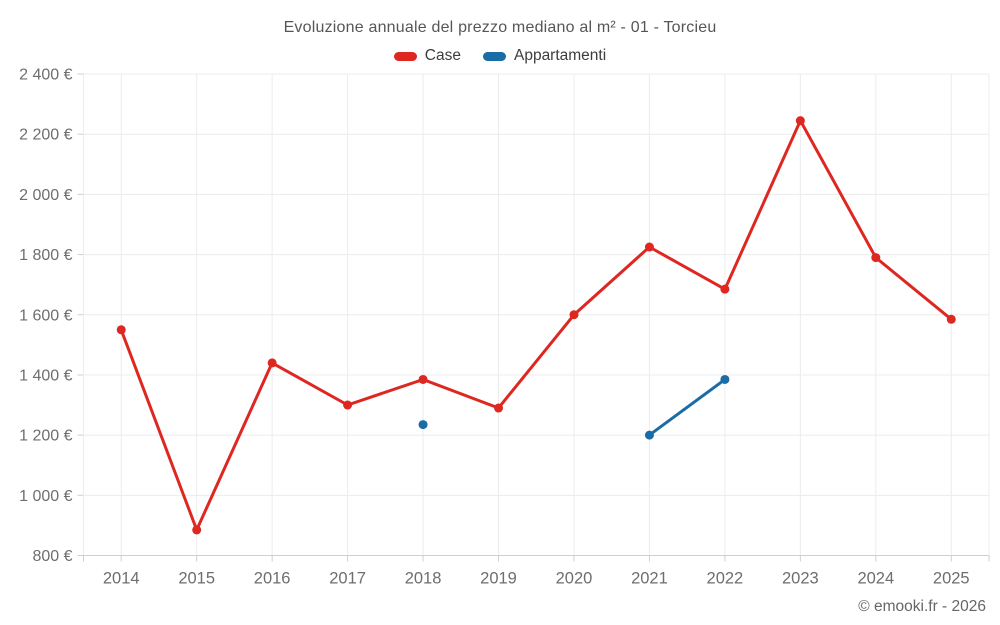 The width and height of the screenshot is (1000, 625). What do you see at coordinates (347, 579) in the screenshot?
I see `svg-text: 2017` at bounding box center [347, 579].